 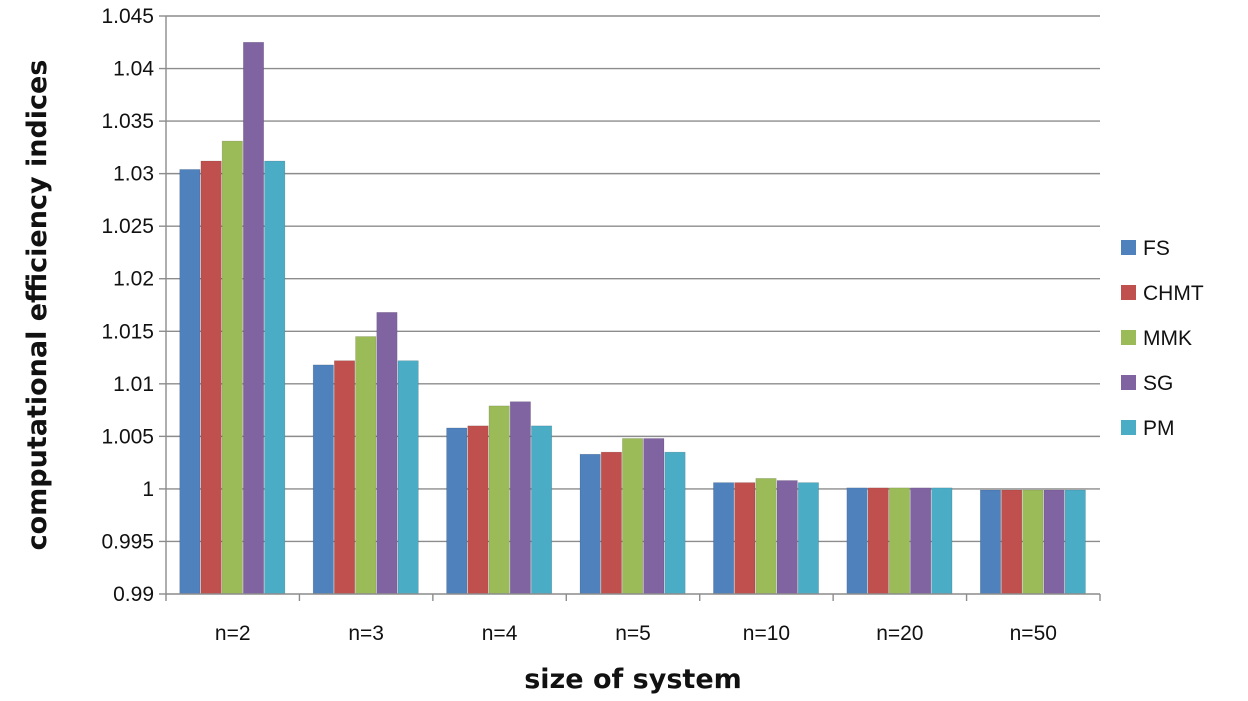 What do you see at coordinates (633, 516) in the screenshot?
I see `bar-mmk-n5` at bounding box center [633, 516].